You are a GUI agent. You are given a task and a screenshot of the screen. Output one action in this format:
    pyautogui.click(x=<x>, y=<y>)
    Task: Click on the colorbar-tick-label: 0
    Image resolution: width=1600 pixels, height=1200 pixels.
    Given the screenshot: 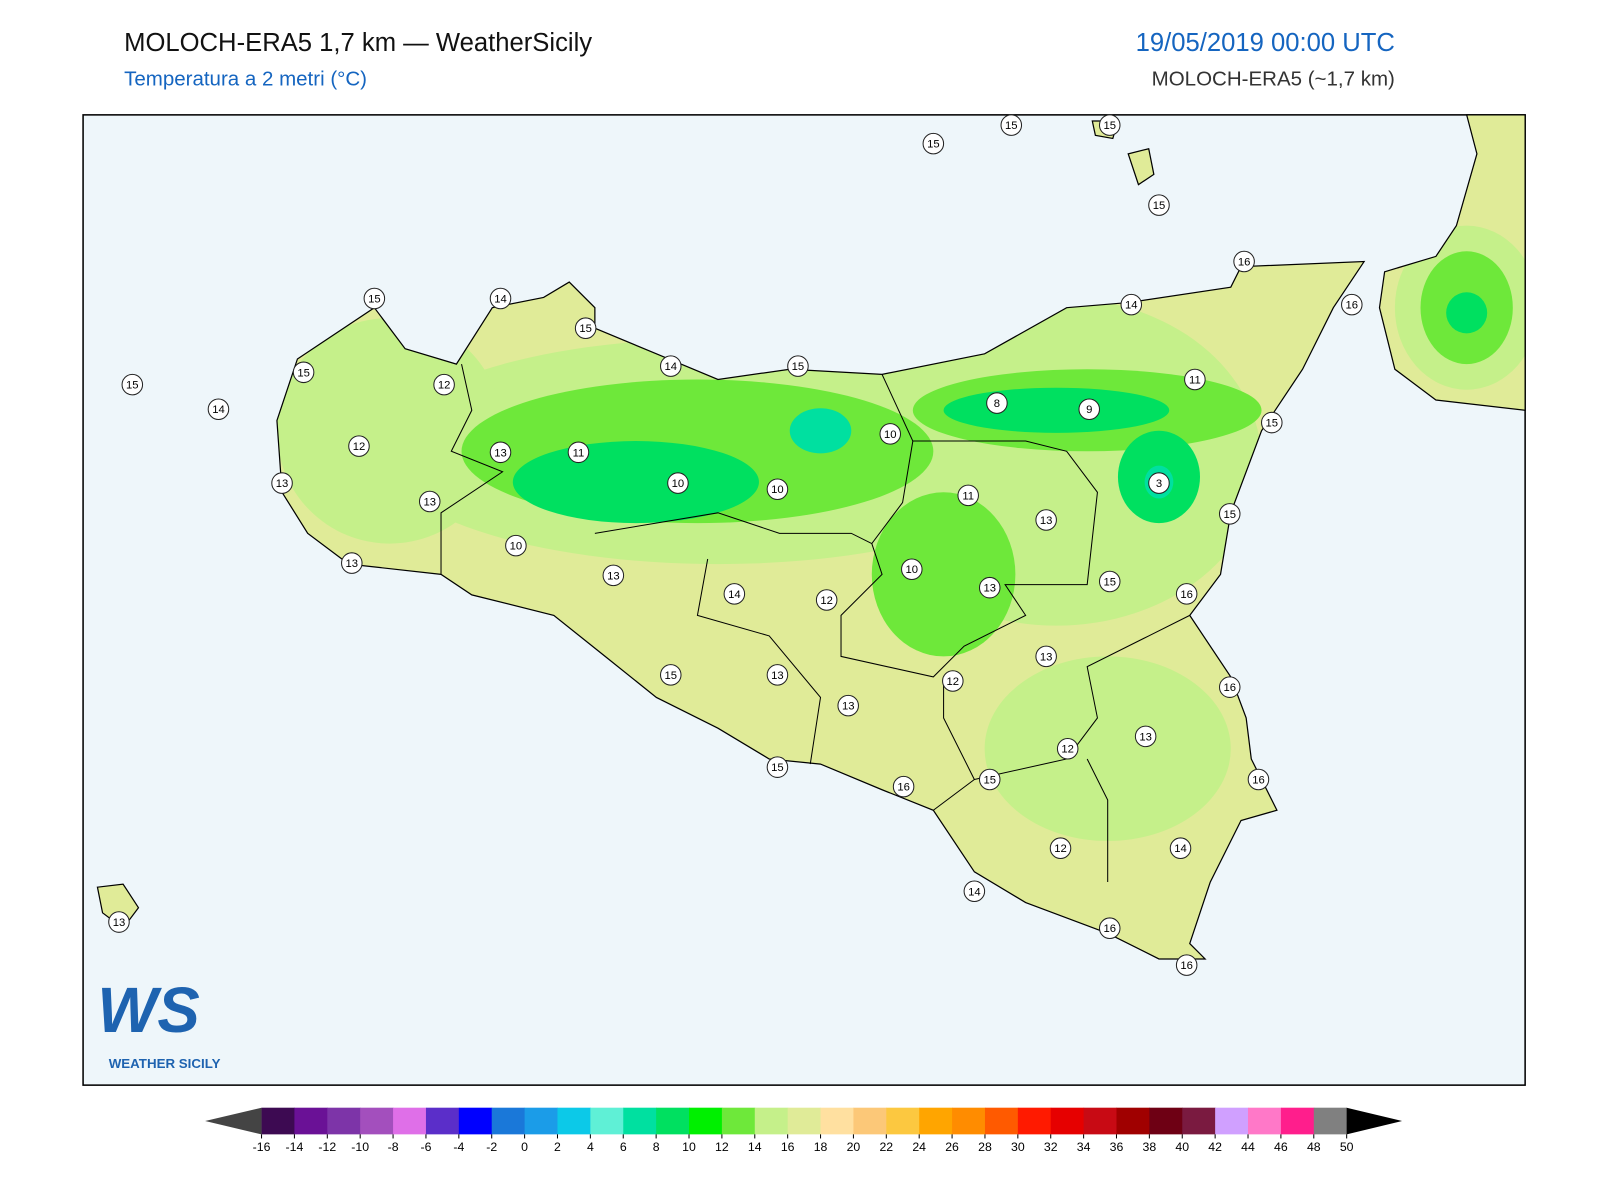 What is the action you would take?
    pyautogui.click(x=524, y=1147)
    